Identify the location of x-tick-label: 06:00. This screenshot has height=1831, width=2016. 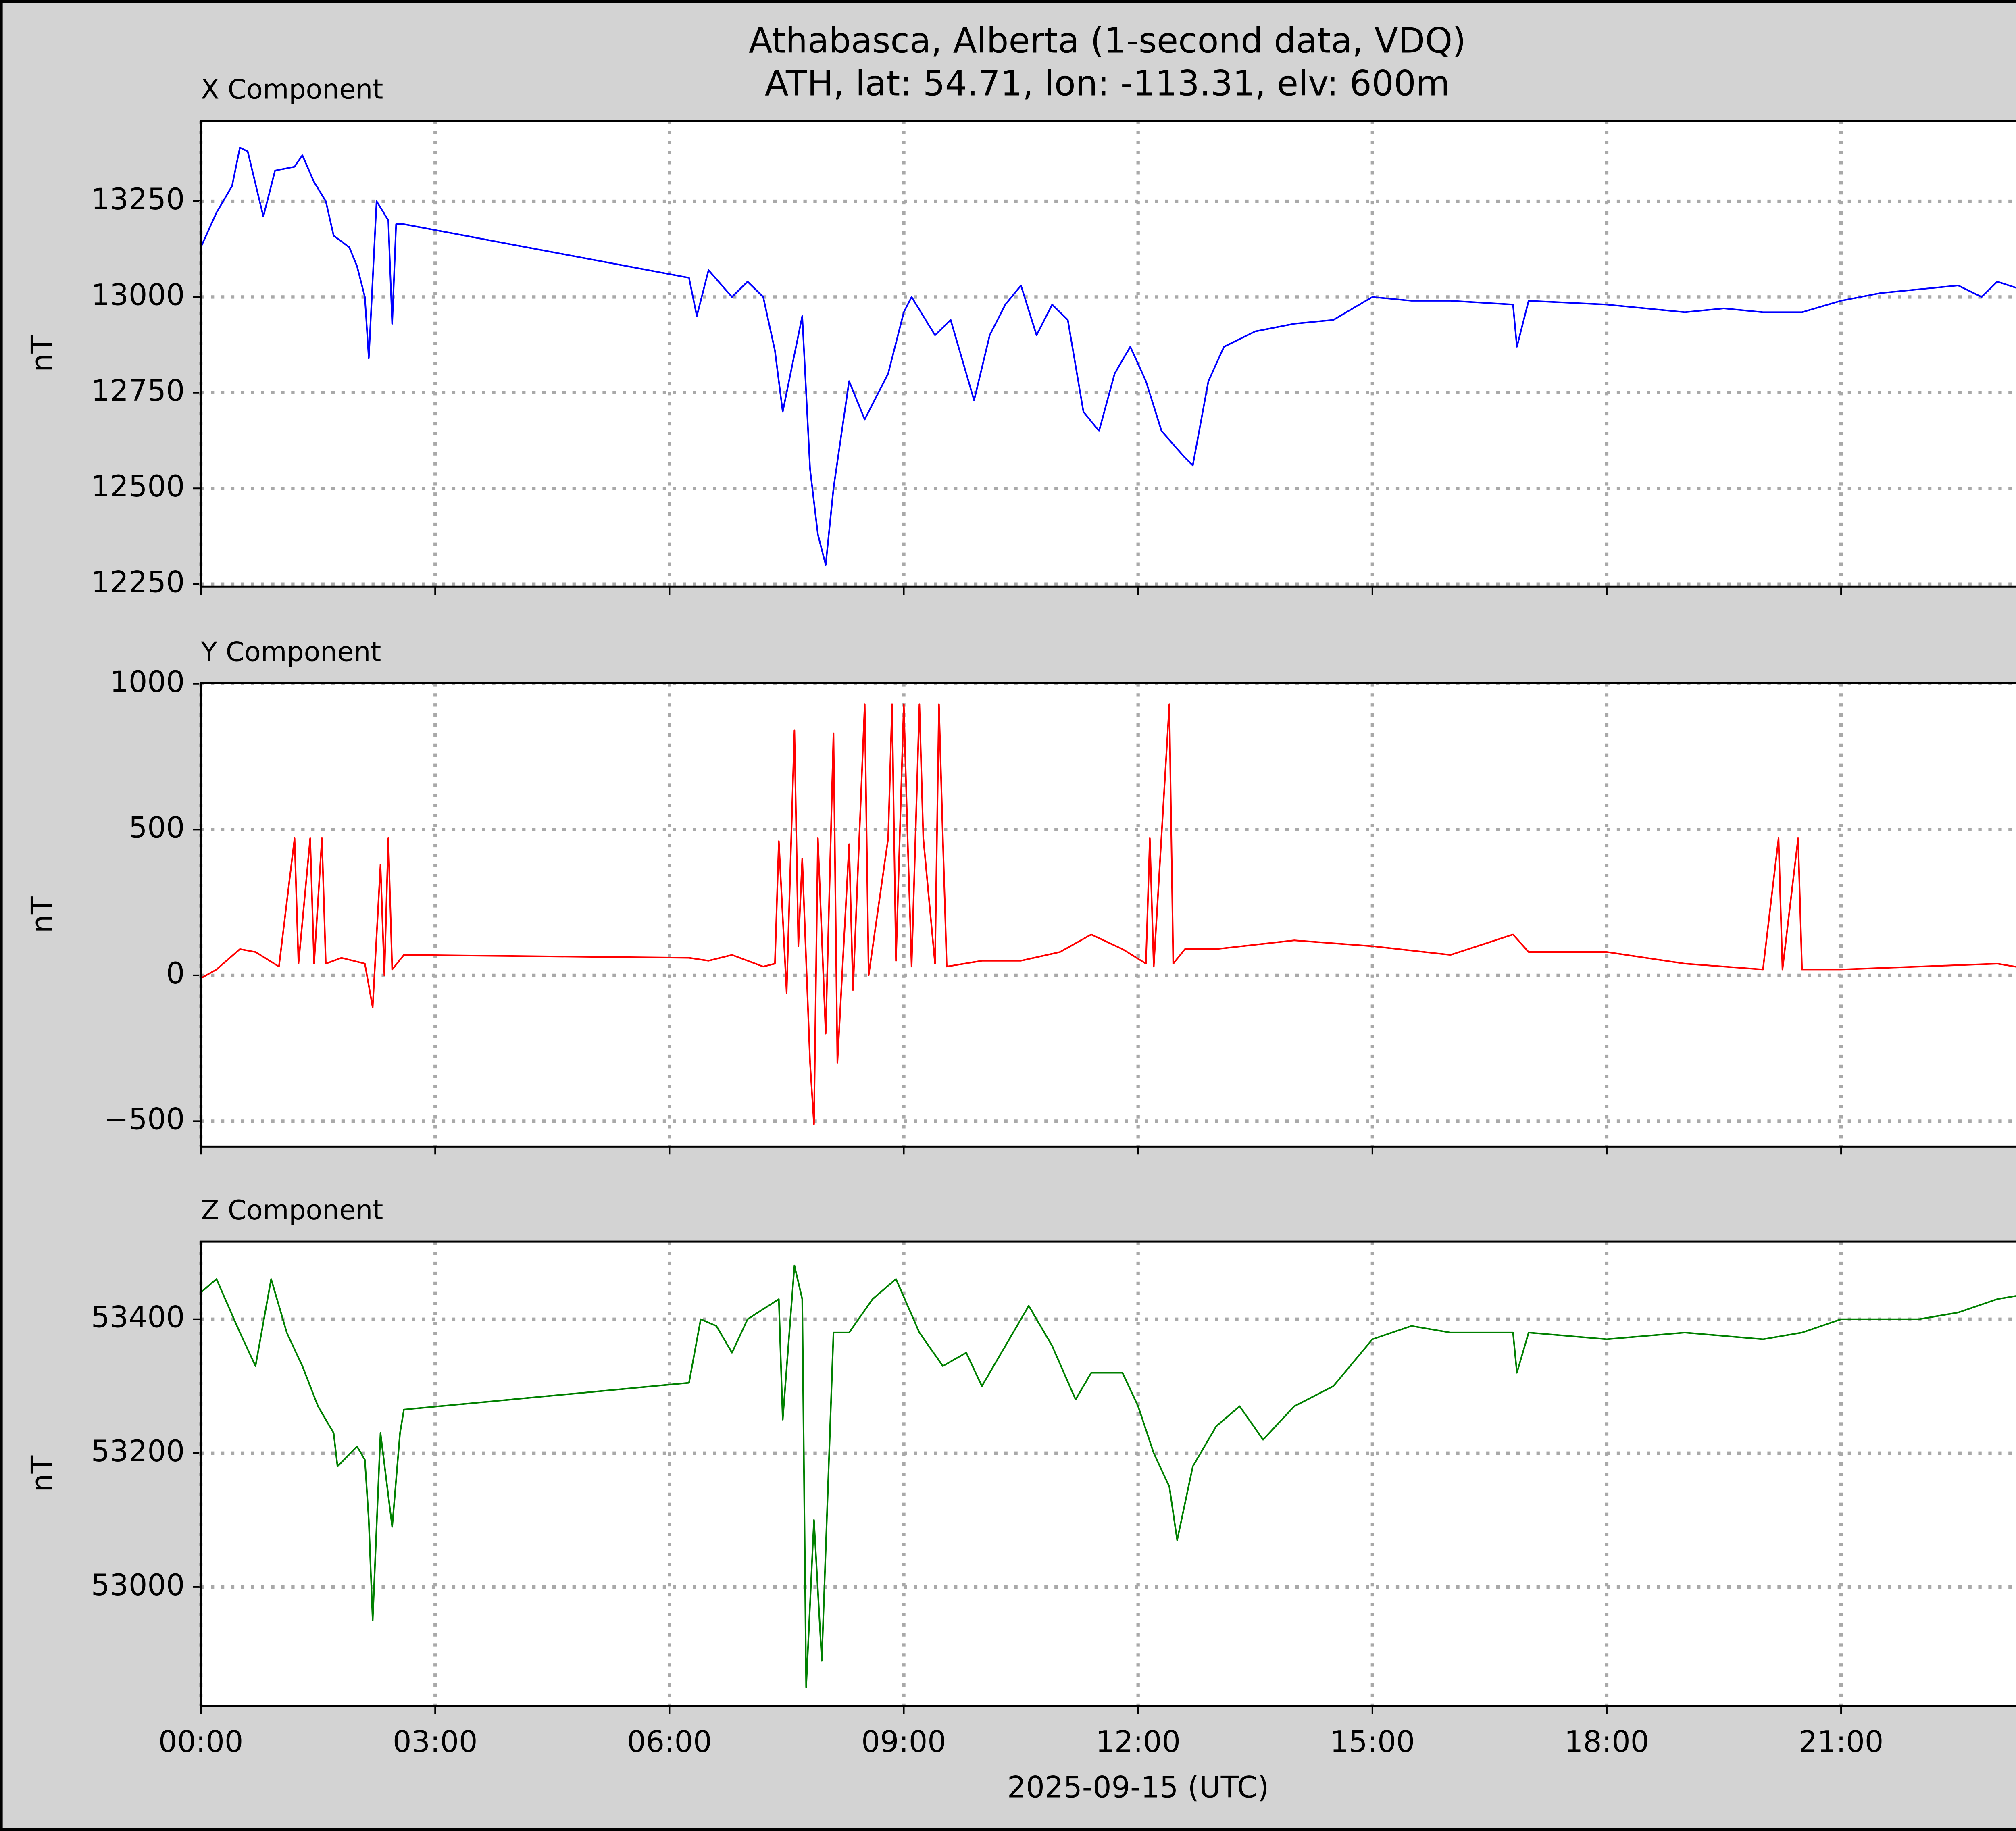
(669, 1742).